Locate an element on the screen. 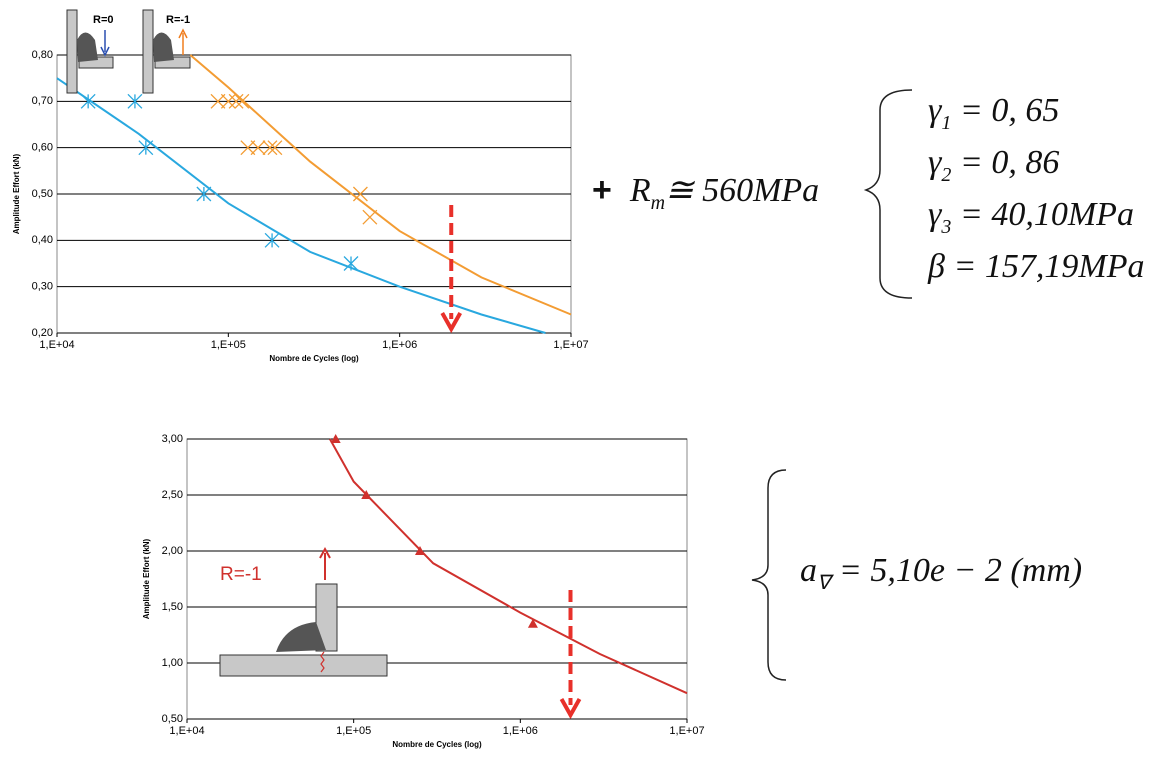 Image resolution: width=1163 pixels, height=758 pixels. y-tick-label: 0,70 is located at coordinates (42, 101).